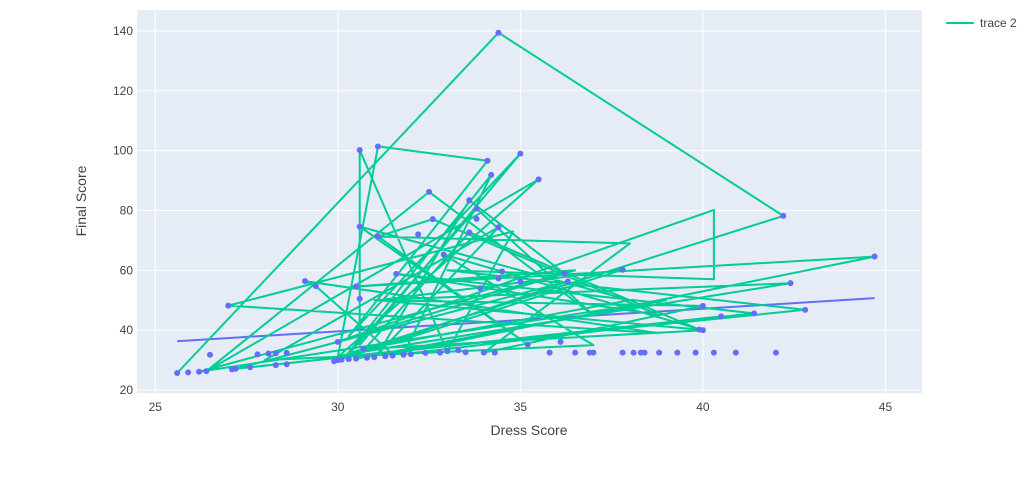 The image size is (1034, 481). Describe the element at coordinates (127, 330) in the screenshot. I see `y-tick-label: 40` at that location.